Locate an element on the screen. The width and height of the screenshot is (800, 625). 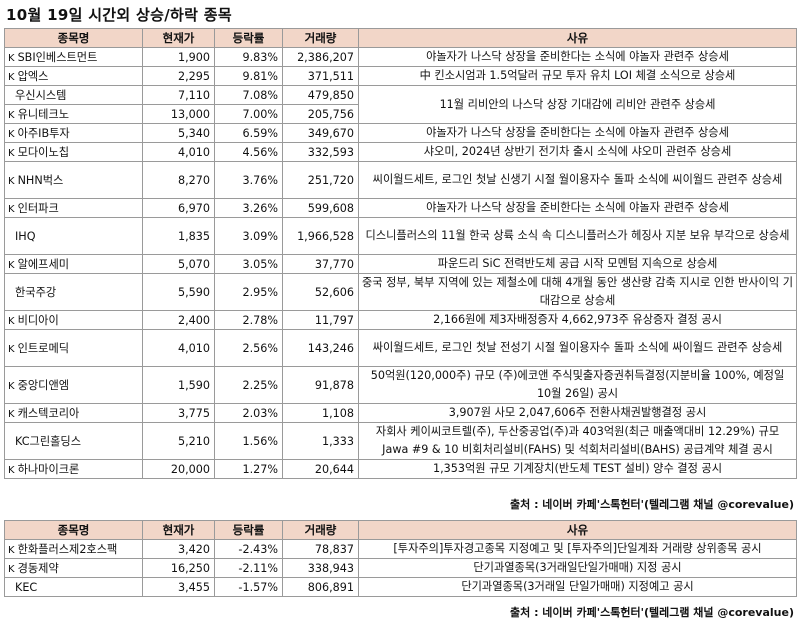
volume-cell: 806,891 is located at coordinates (320, 587).